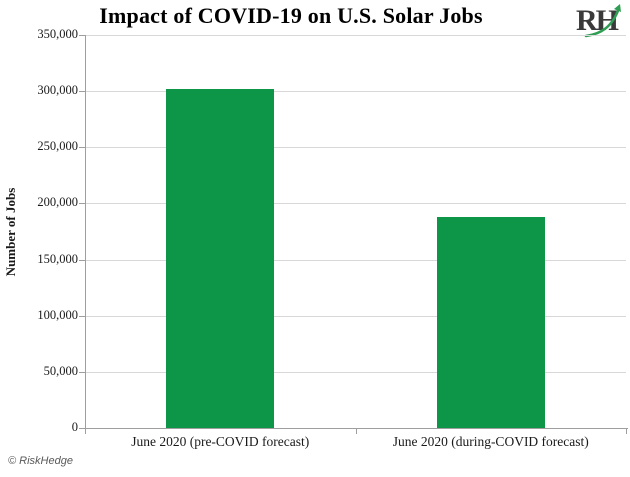 This screenshot has width=630, height=477. I want to click on y-tick-label: 250,000, so click(57, 146).